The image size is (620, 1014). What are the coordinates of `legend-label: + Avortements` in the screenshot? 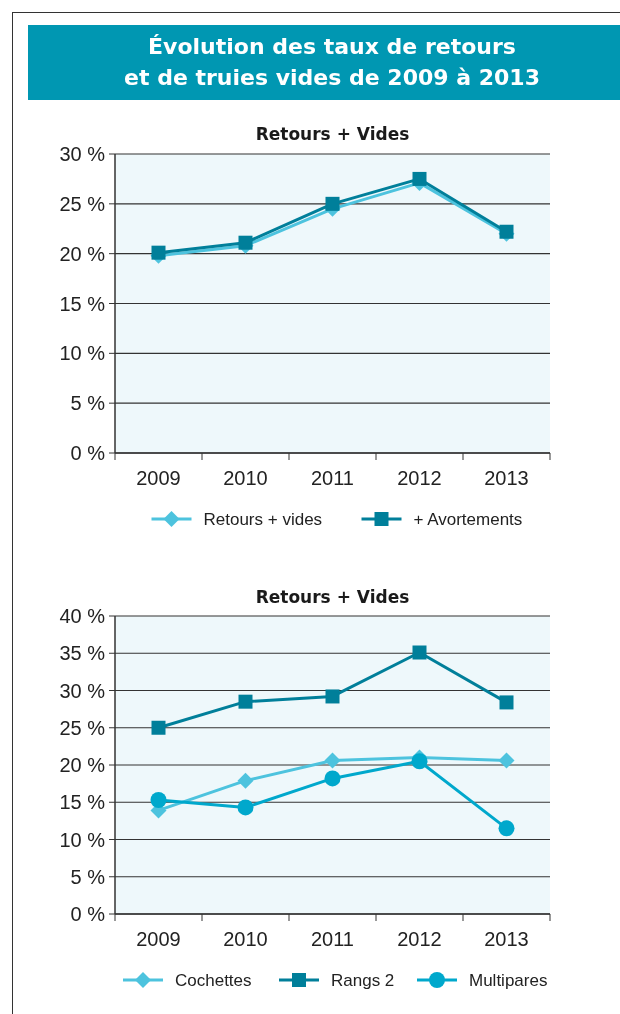 It's located at (468, 519).